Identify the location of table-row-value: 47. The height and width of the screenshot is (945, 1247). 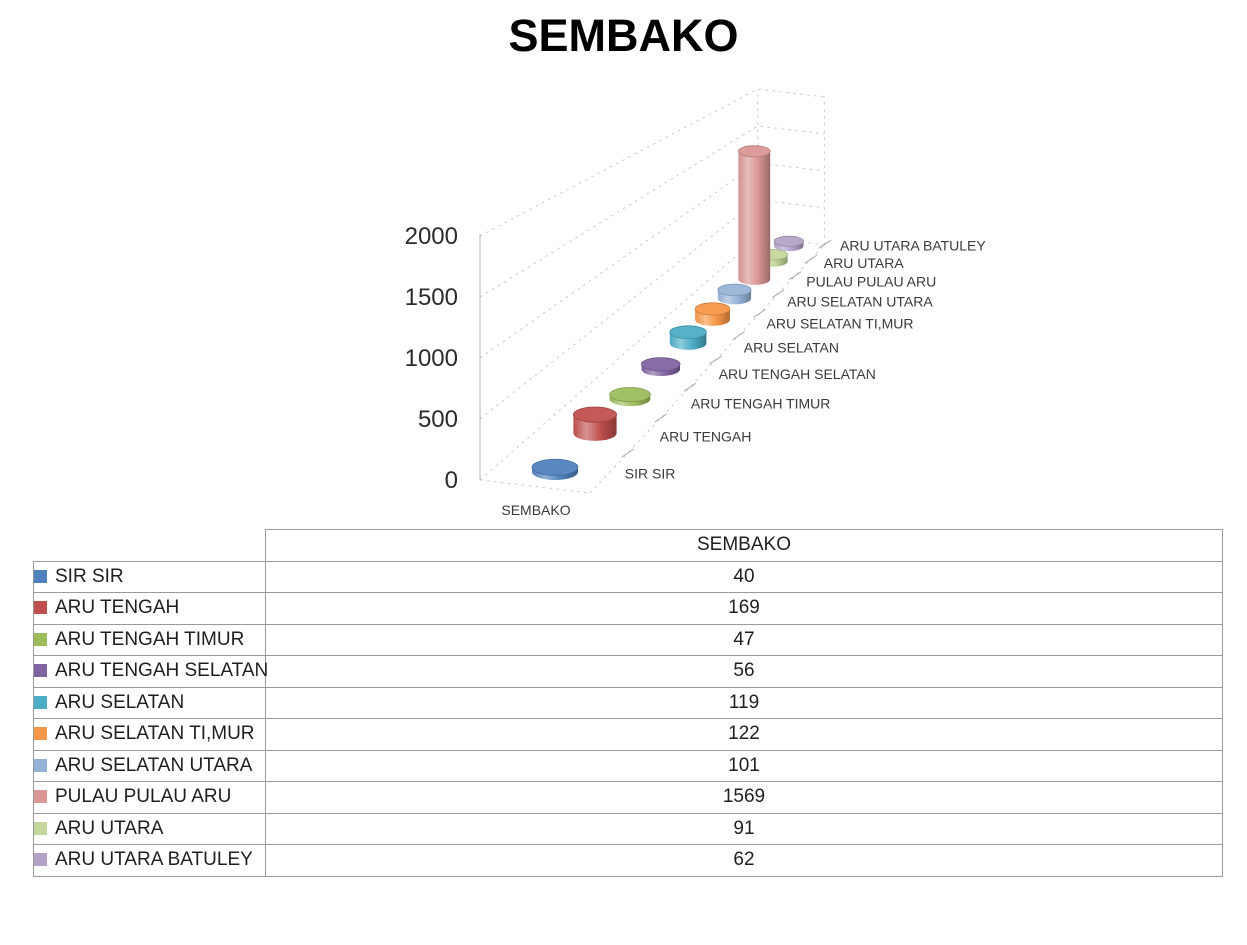
(744, 639).